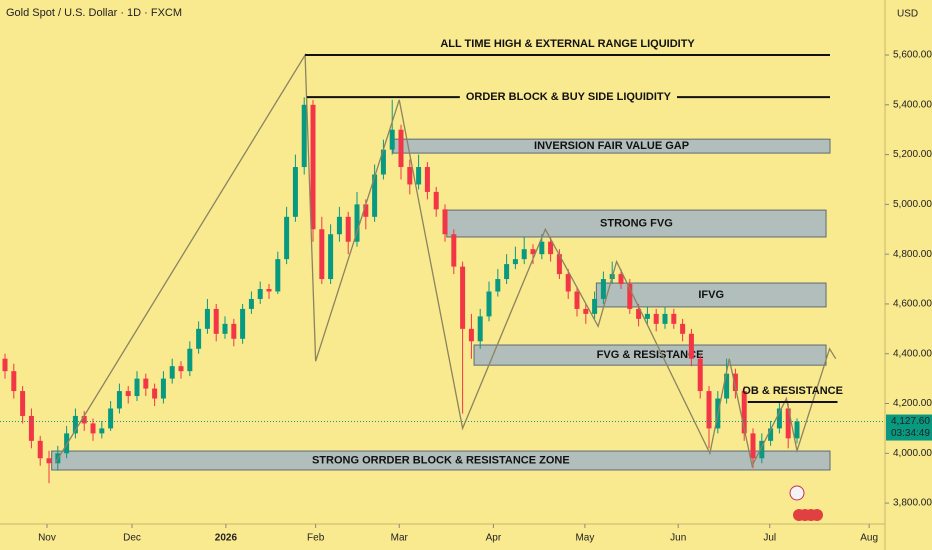 The height and width of the screenshot is (550, 932). Describe the element at coordinates (912, 104) in the screenshot. I see `y-tick-label: 5,400.00` at that location.